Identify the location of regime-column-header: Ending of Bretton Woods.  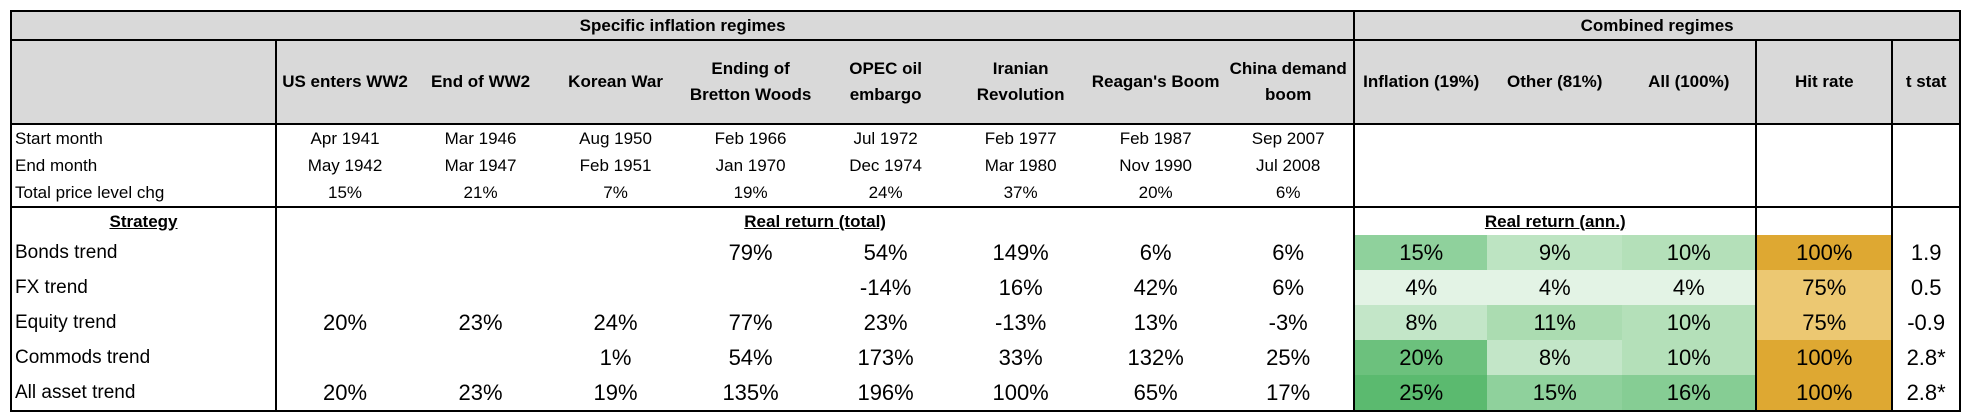
(751, 82).